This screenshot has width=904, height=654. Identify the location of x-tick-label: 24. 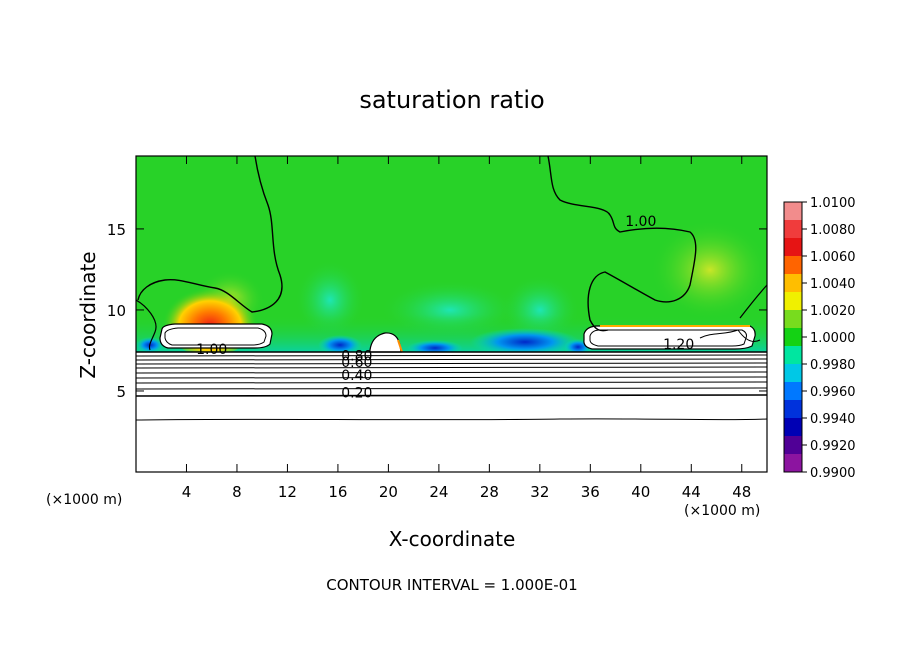
(438, 492).